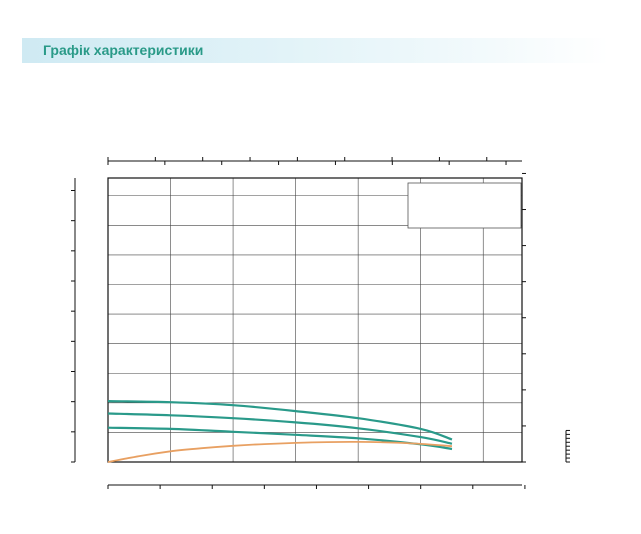 The image size is (641, 534). I want to click on header-bar: Графік характеристики, so click(315, 50).